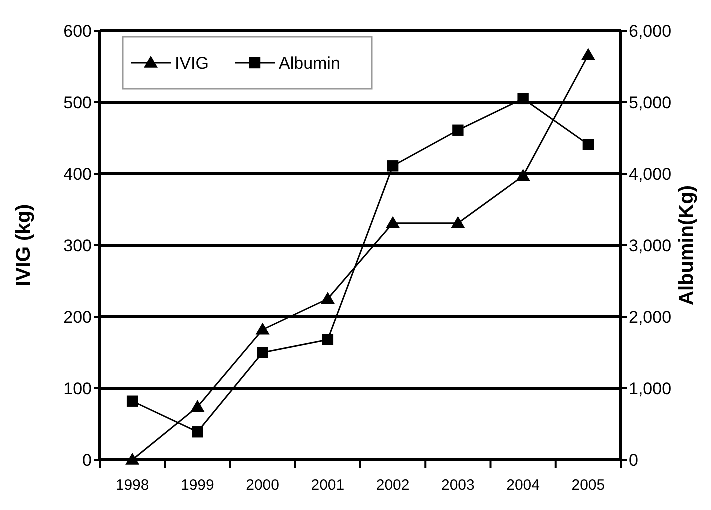 The height and width of the screenshot is (510, 711). What do you see at coordinates (78, 174) in the screenshot?
I see `y-tick-label: 400` at bounding box center [78, 174].